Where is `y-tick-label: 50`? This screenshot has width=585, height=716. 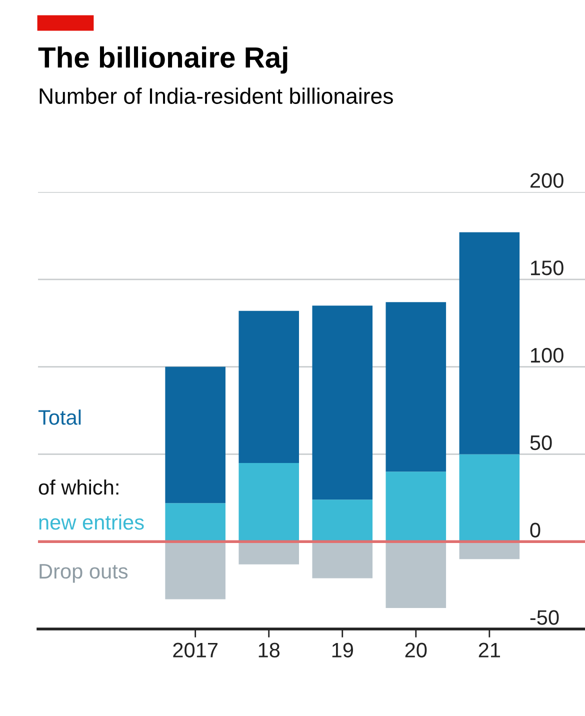 y-tick-label: 50 is located at coordinates (541, 442).